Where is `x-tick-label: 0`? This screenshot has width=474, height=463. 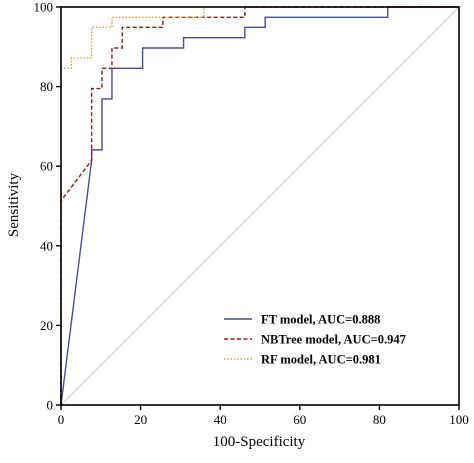
x-tick-label: 0 is located at coordinates (61, 419).